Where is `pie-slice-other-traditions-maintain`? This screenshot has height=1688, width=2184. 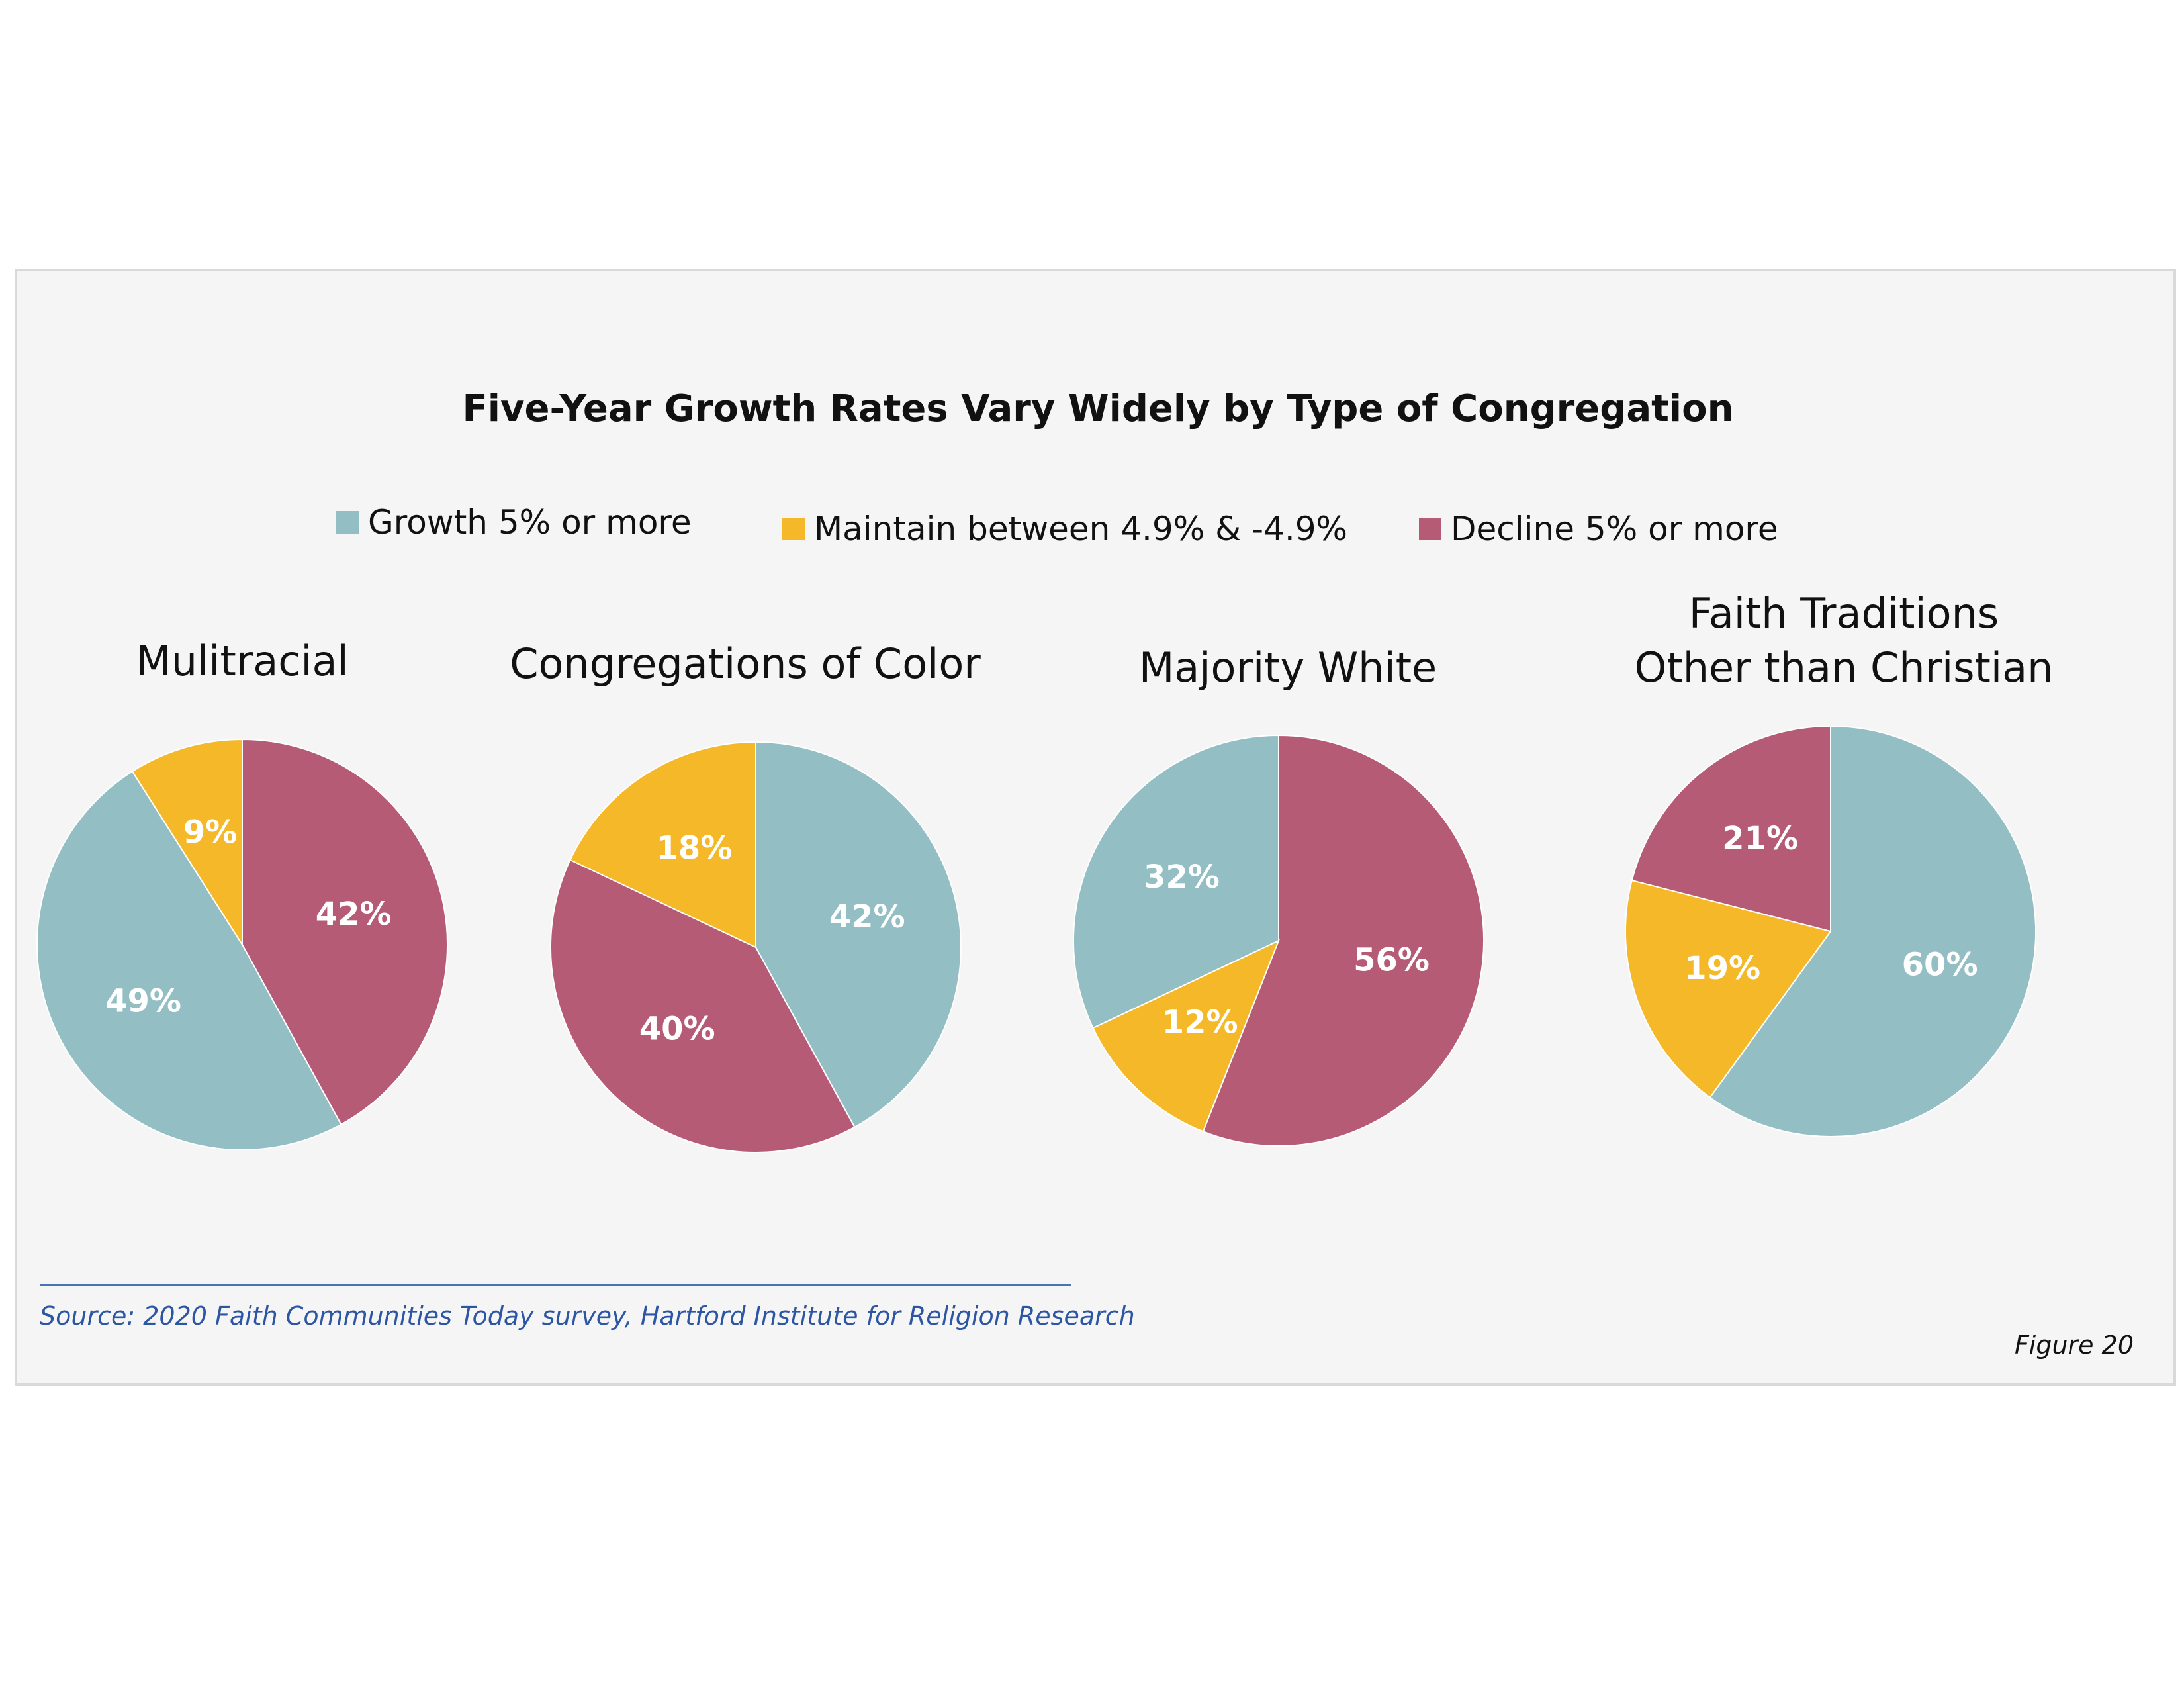
pie-slice-other-traditions-maintain is located at coordinates (1729, 989).